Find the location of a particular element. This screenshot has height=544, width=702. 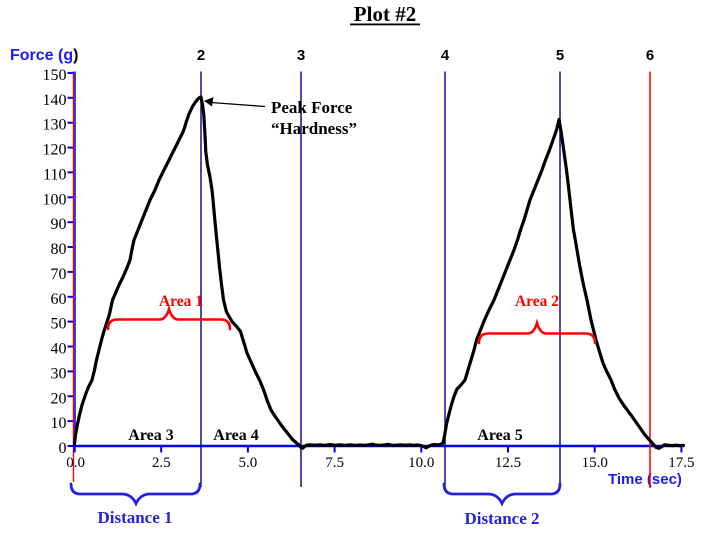

svg-text: Area 5 is located at coordinates (499, 435).